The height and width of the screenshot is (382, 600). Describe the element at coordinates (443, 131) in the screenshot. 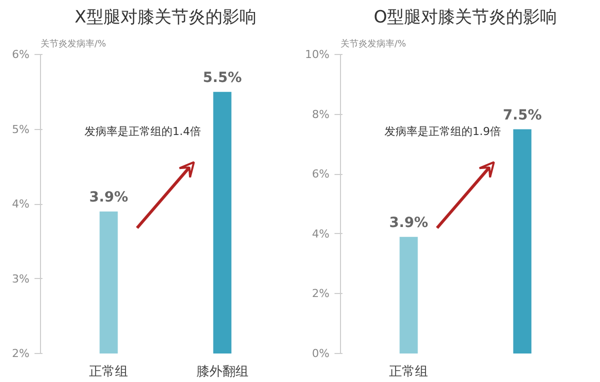

I see `annotation: 发病率是正常组的1.9倍` at that location.